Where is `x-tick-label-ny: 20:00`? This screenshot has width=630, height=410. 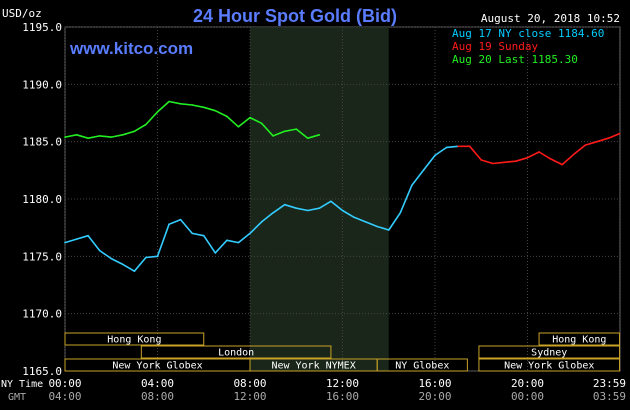
x-tick-label-ny: 20:00 is located at coordinates (527, 383).